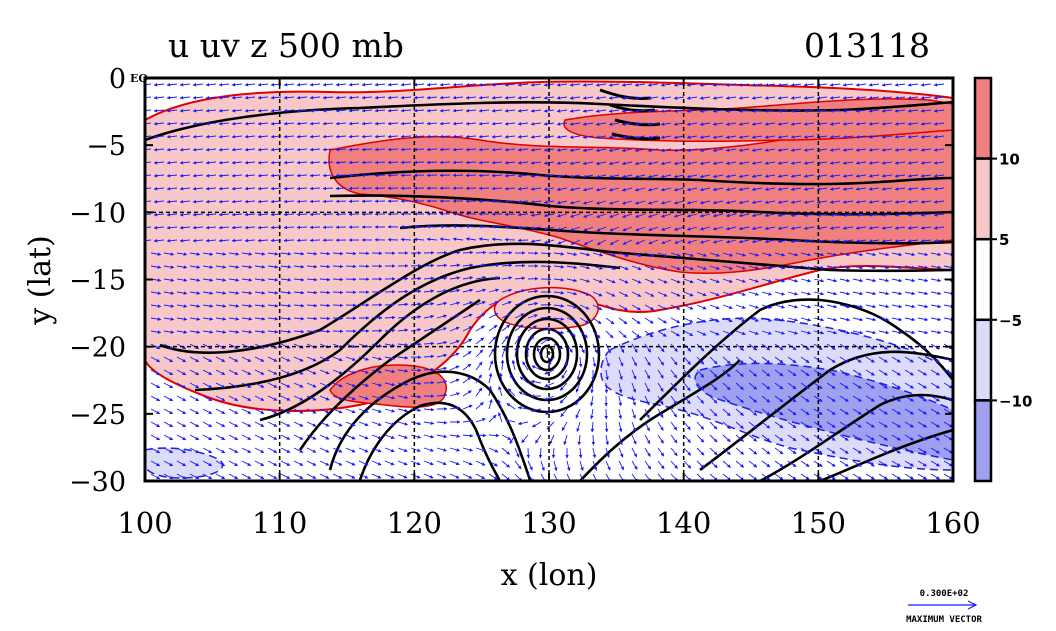 The height and width of the screenshot is (631, 1056). I want to click on colorbar-tick-label: −10, so click(1015, 401).